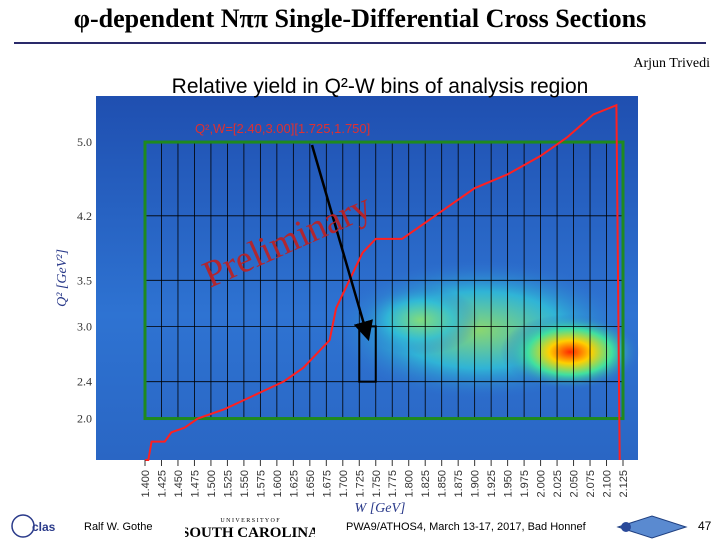 Image resolution: width=720 pixels, height=540 pixels. What do you see at coordinates (360, 484) in the screenshot?
I see `x-tick-label-13: 1.725` at bounding box center [360, 484].